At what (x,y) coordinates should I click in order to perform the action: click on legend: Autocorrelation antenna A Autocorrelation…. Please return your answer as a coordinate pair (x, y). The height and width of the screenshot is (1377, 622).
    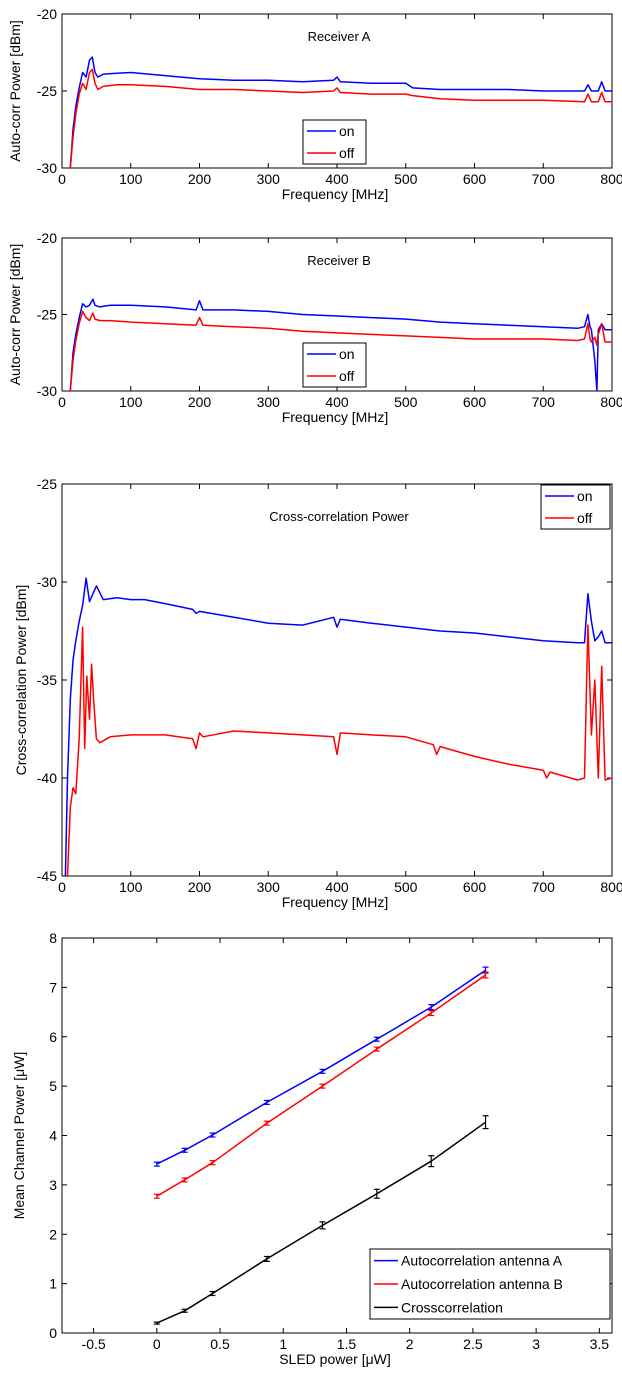
    Looking at the image, I should click on (490, 1284).